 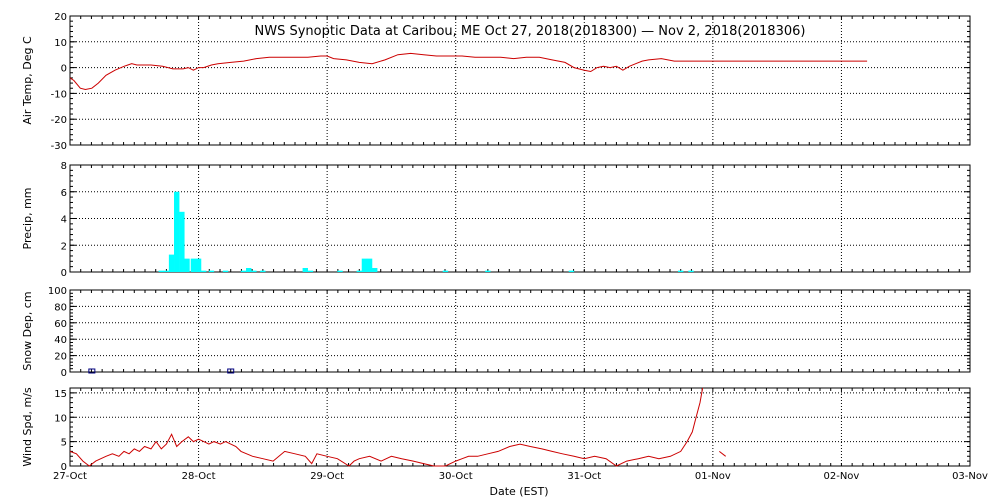 I want to click on wind-speed-y-tick-label: 10, so click(x=60, y=418).